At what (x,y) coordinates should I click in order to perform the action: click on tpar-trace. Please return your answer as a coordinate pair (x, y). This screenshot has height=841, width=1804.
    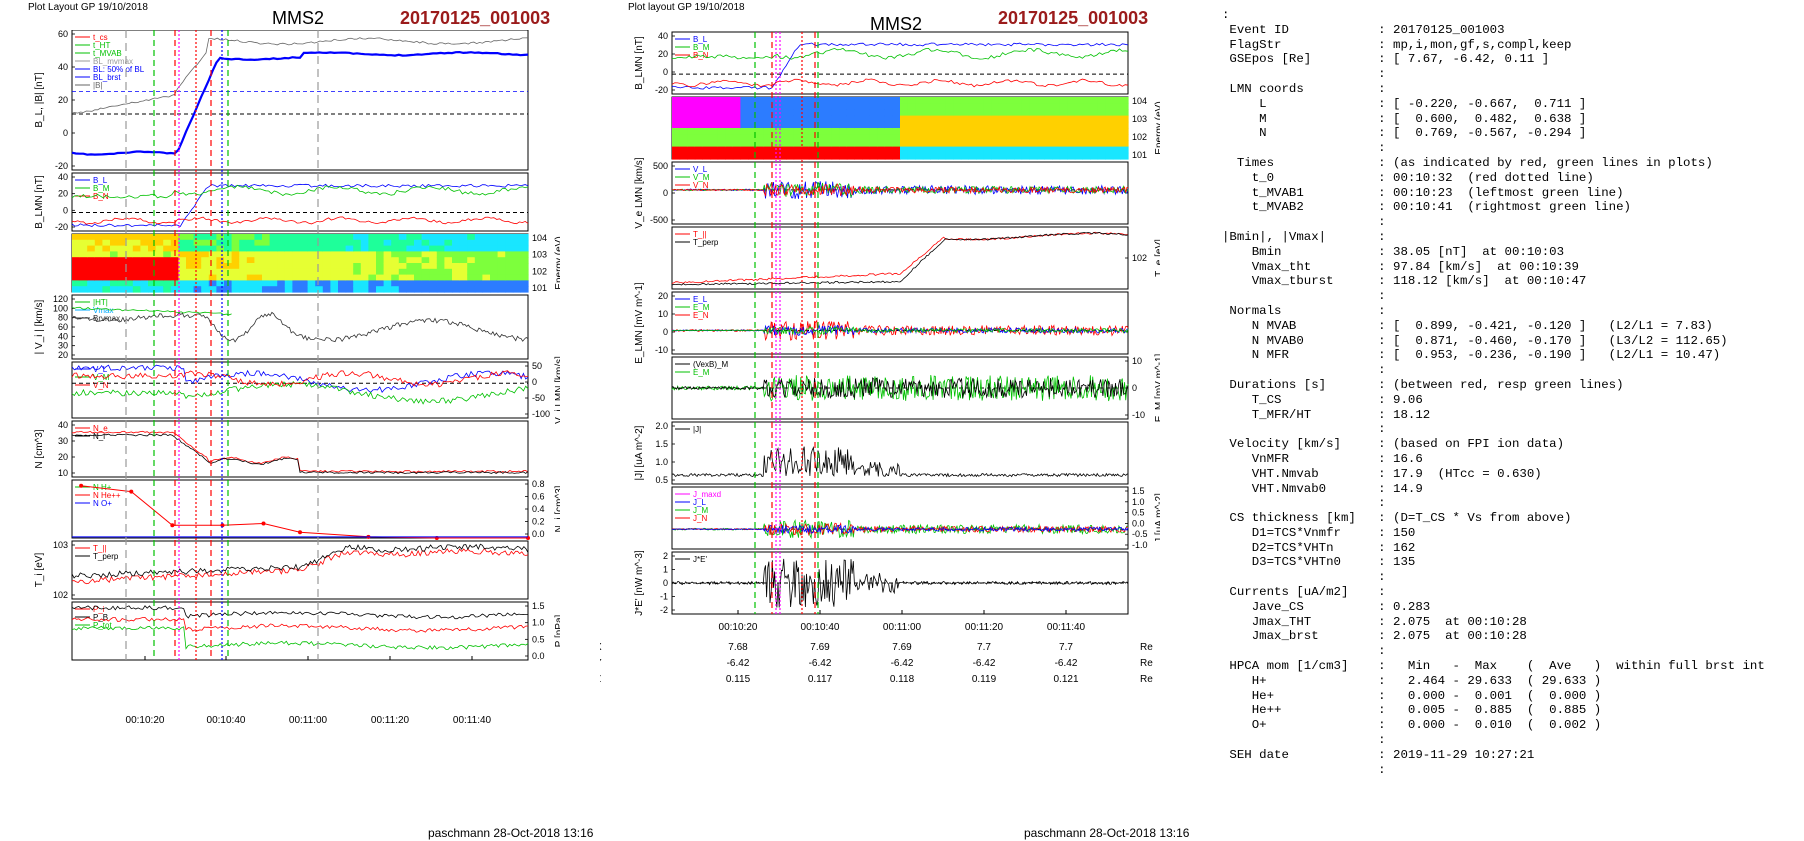
    Looking at the image, I should click on (900, 257).